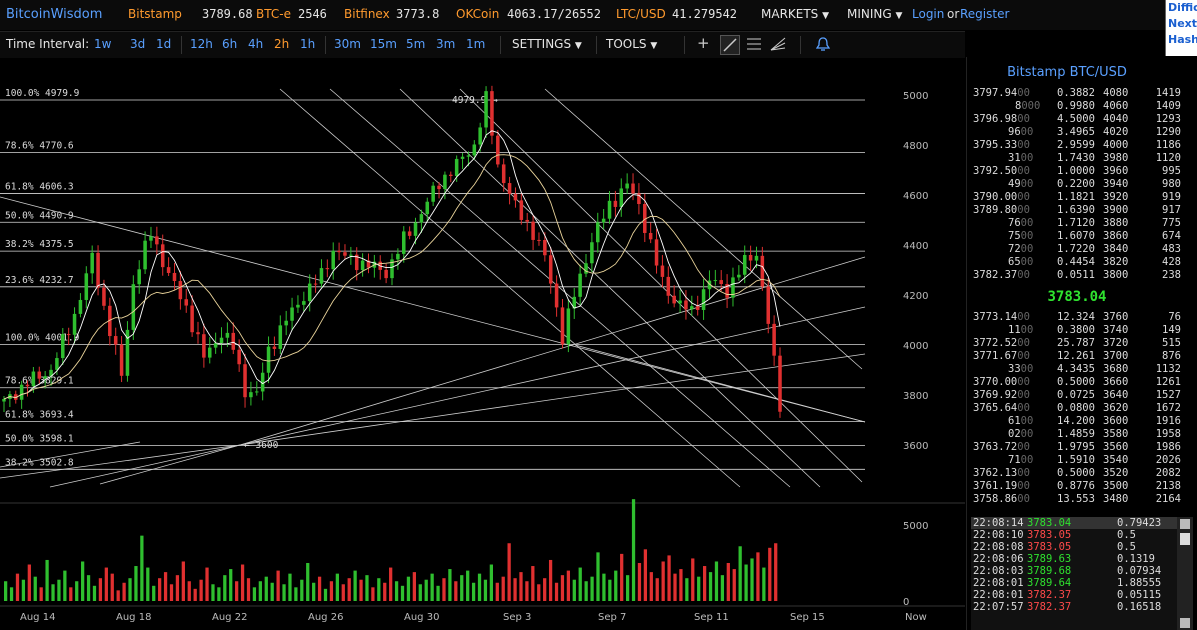 This screenshot has height=630, width=1197. I want to click on settings-menu: SETTINGS ▼, so click(547, 44).